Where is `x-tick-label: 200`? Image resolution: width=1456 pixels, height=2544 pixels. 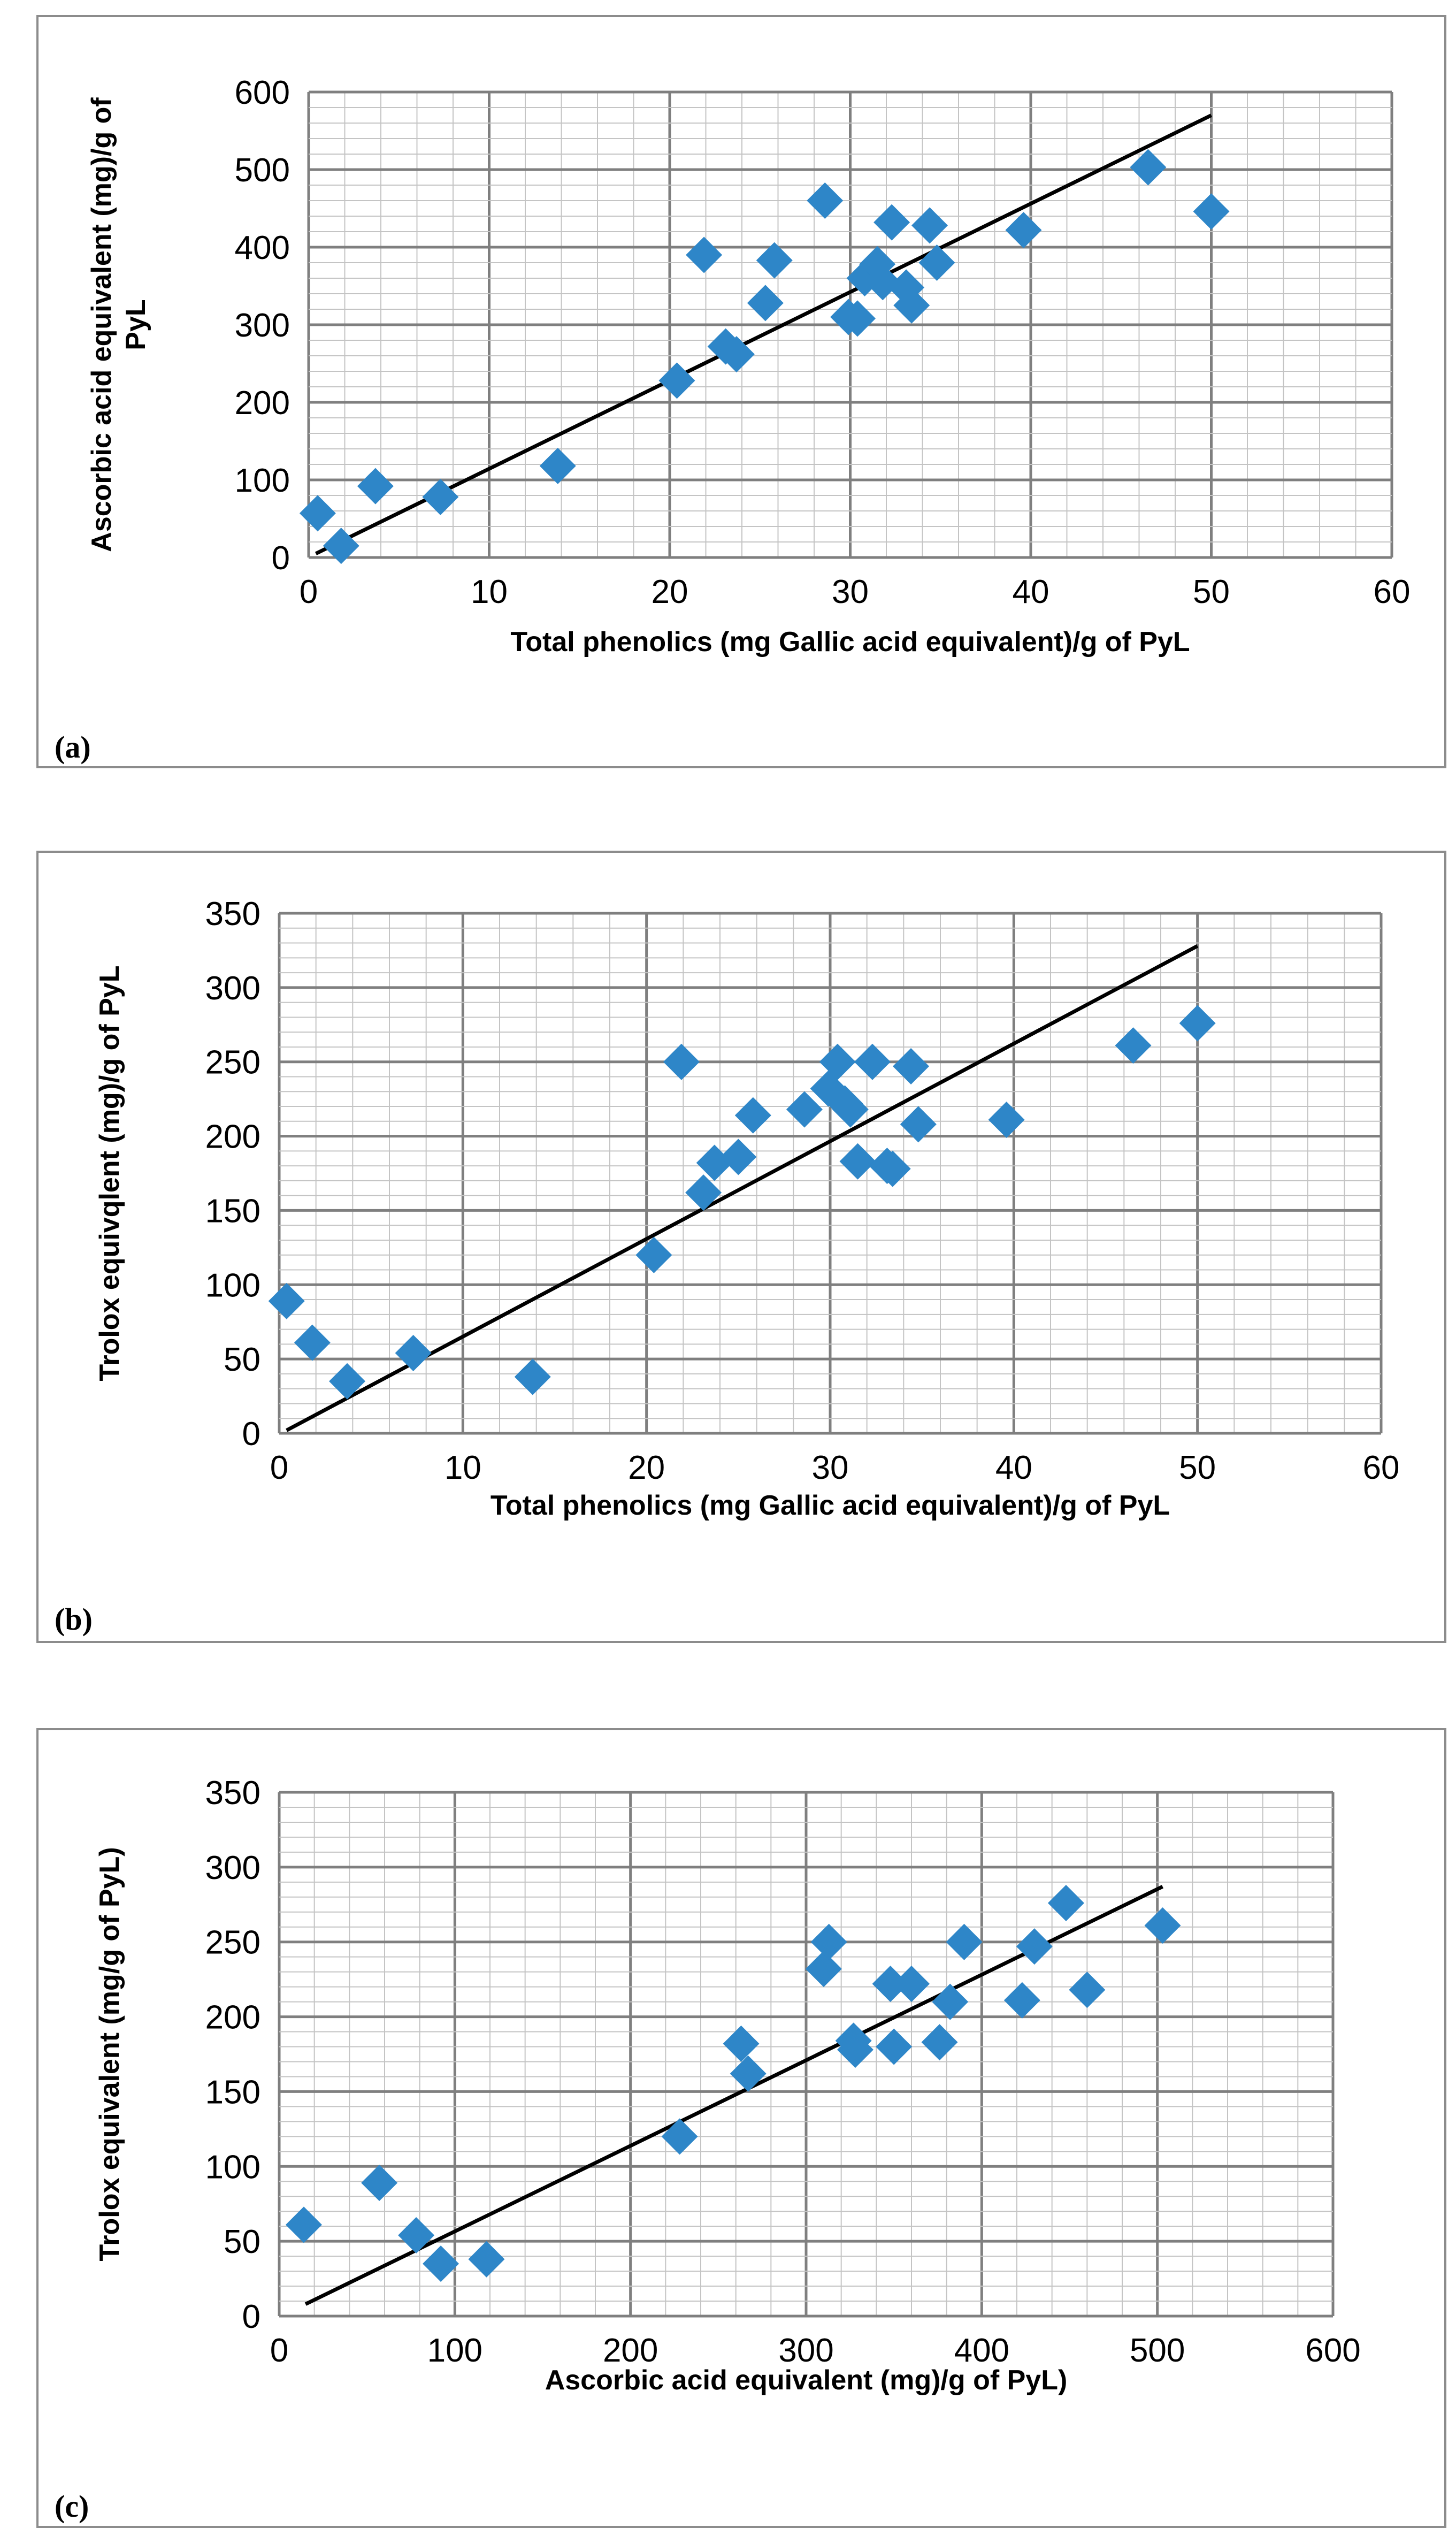 x-tick-label: 200 is located at coordinates (630, 2350).